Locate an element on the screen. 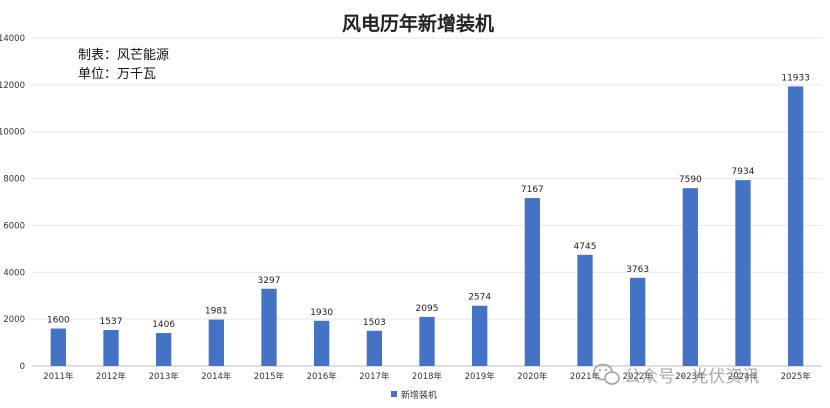 Image resolution: width=830 pixels, height=408 pixels. watermark: 公众号 · 光伏资讯 is located at coordinates (676, 375).